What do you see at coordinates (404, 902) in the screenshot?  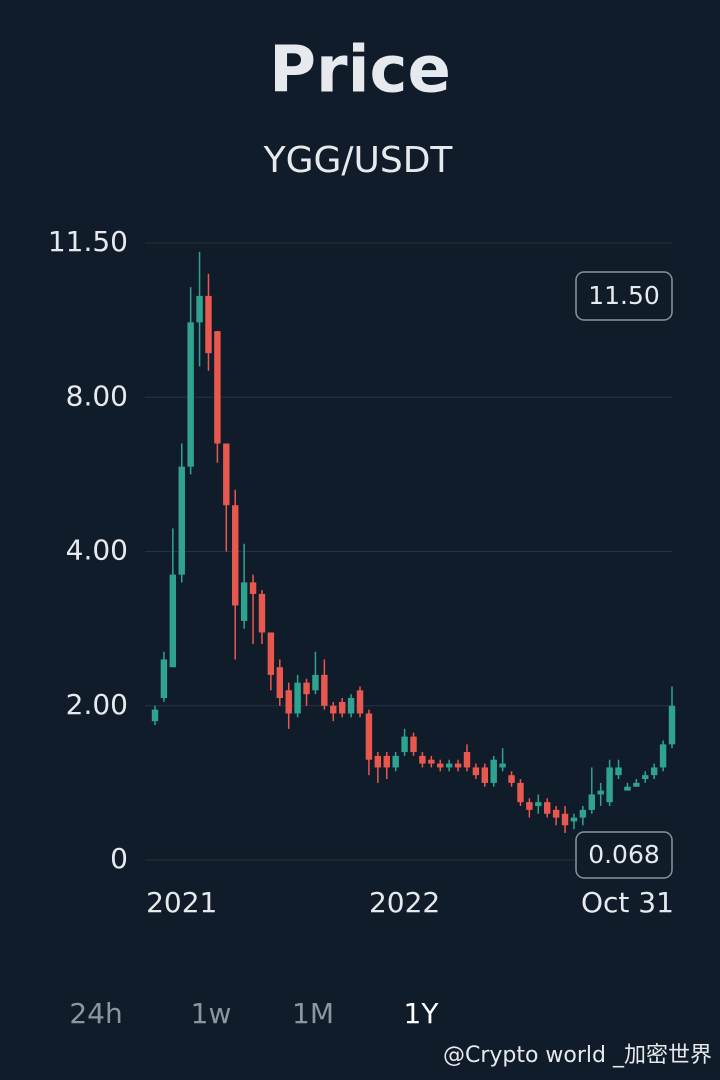 I see `x-tick-label: 2022` at bounding box center [404, 902].